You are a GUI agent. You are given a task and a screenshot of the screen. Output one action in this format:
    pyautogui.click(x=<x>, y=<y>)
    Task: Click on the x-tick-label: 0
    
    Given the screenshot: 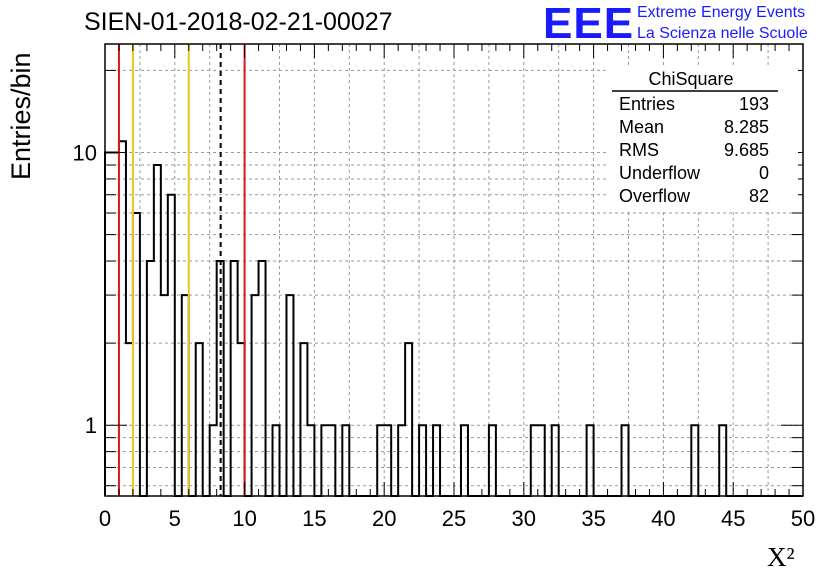 What is the action you would take?
    pyautogui.click(x=105, y=518)
    